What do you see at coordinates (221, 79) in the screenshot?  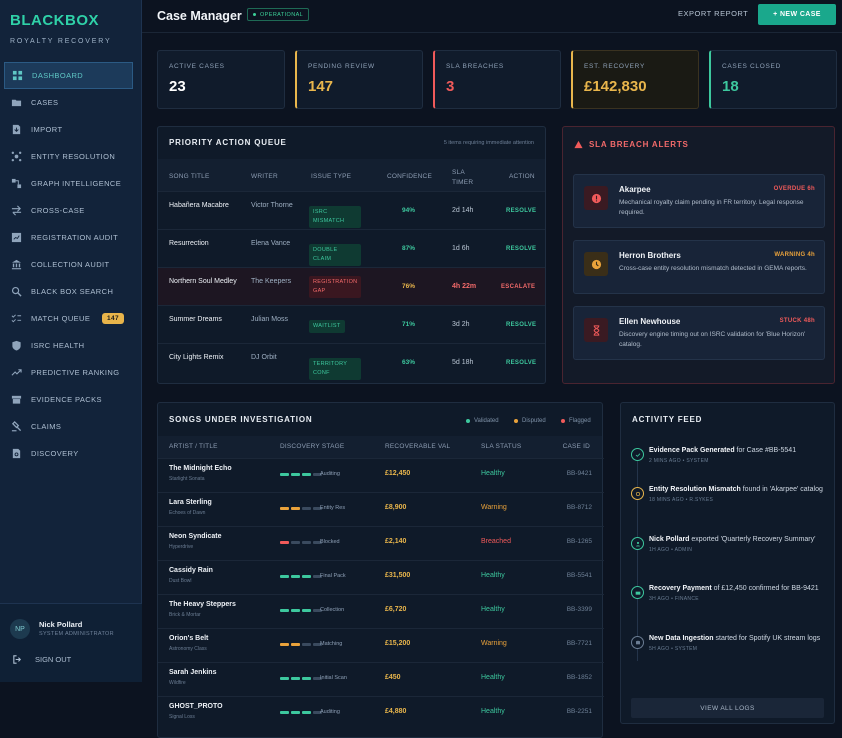 I see `kpi-card-active-cases: ACTIVE CASES 23` at bounding box center [221, 79].